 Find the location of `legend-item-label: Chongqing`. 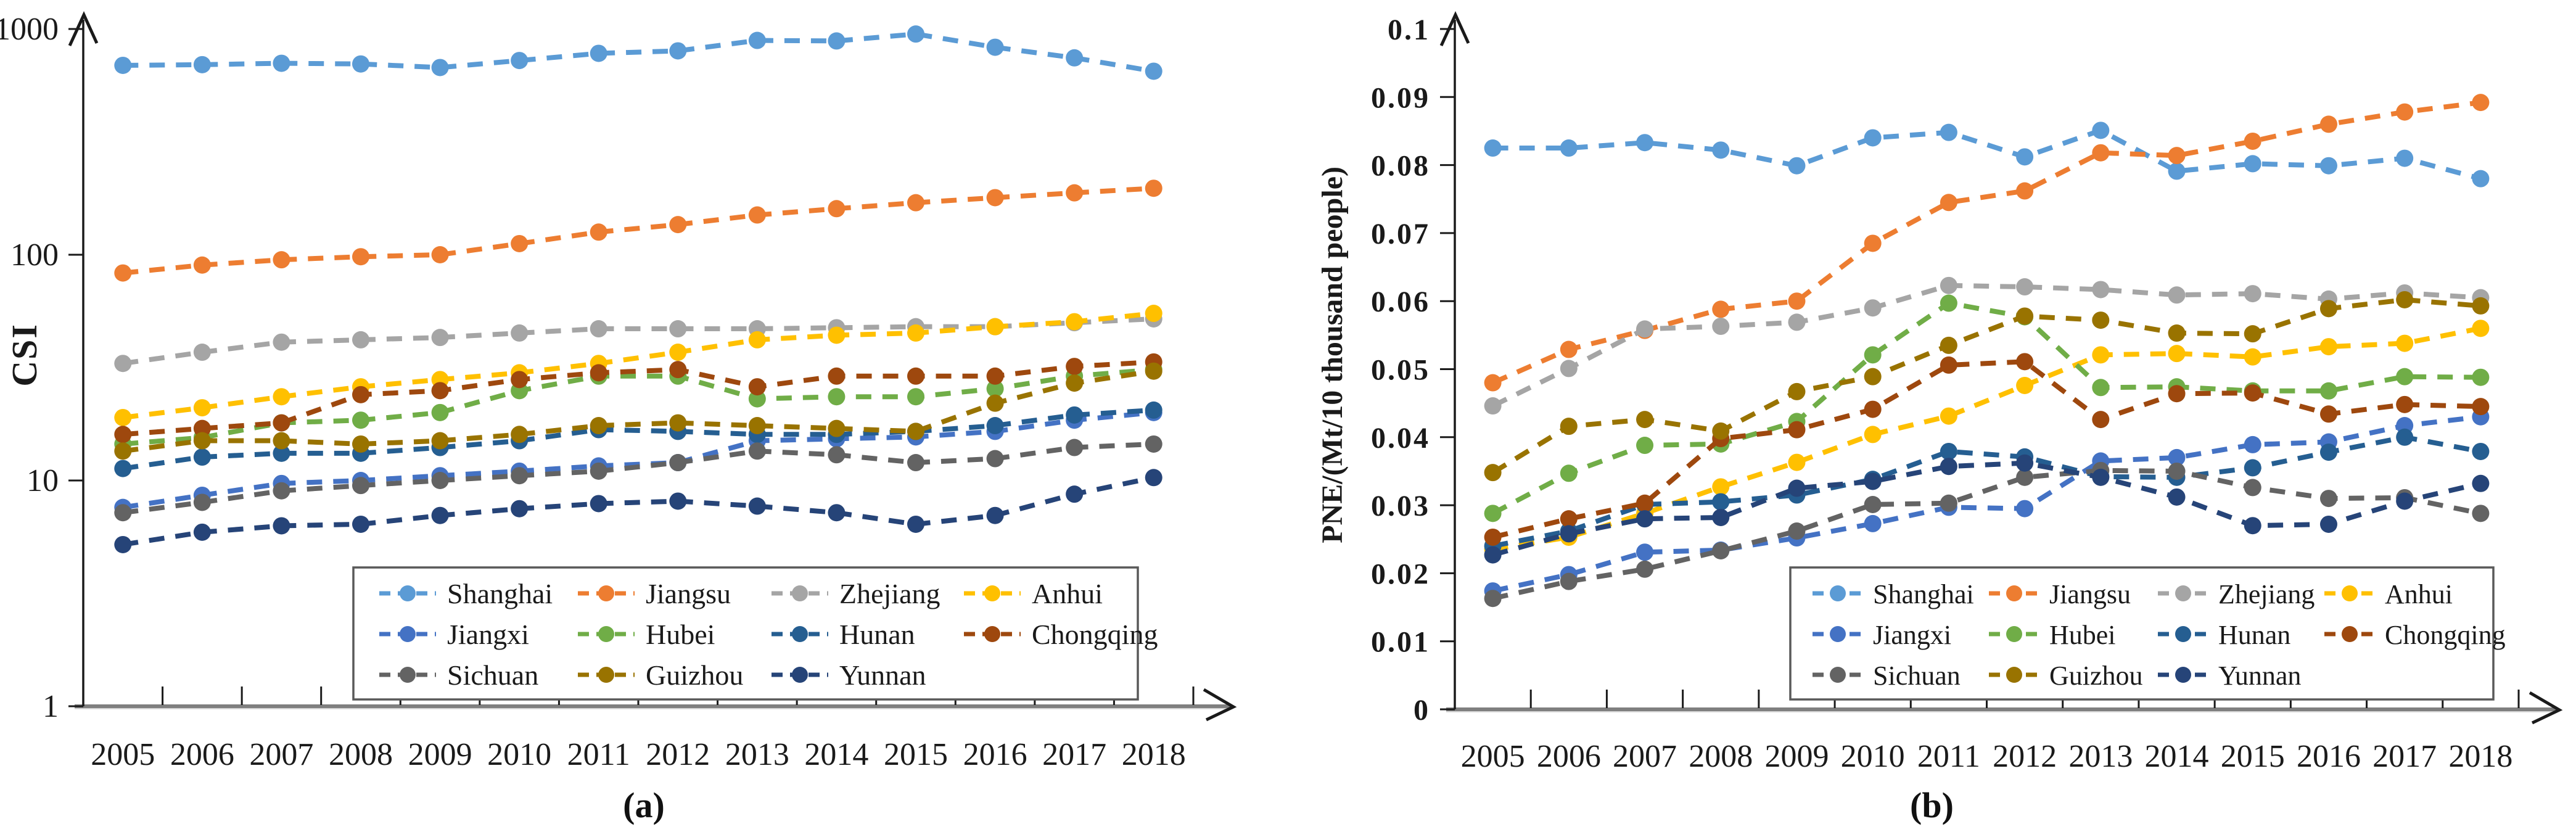

legend-item-label: Chongqing is located at coordinates (1095, 634).